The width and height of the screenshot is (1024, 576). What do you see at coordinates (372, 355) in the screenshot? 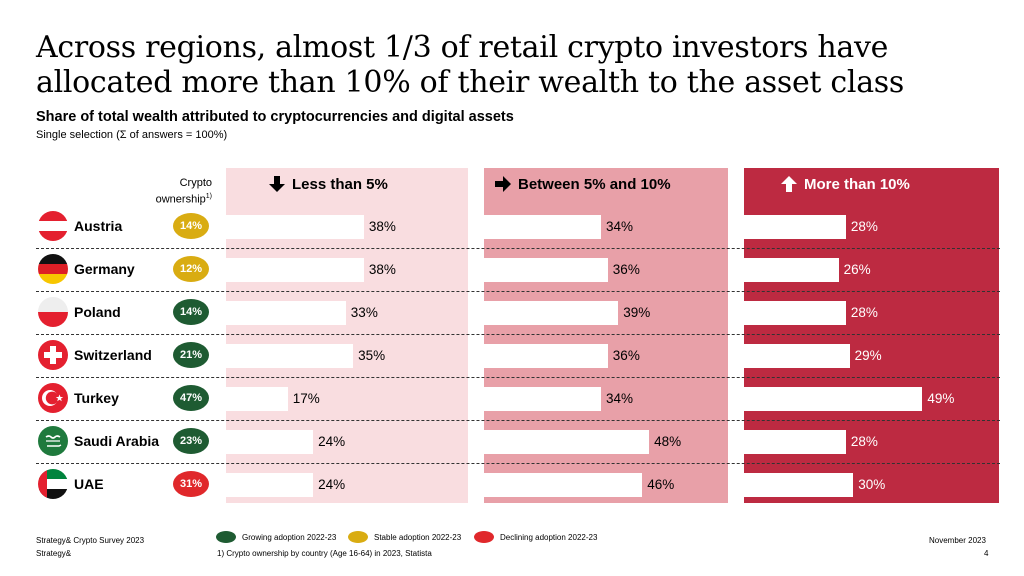
I see `data-label: 35%` at bounding box center [372, 355].